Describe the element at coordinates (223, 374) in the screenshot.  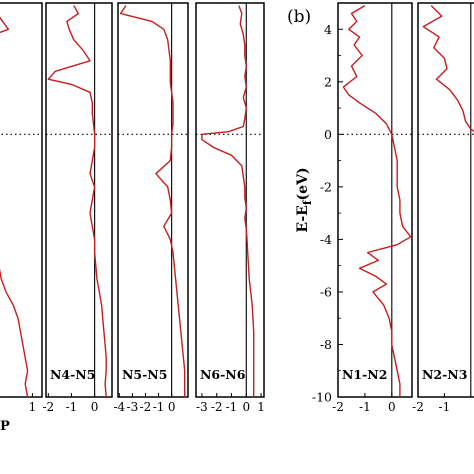
I see `panel-label: N6-N6` at that location.